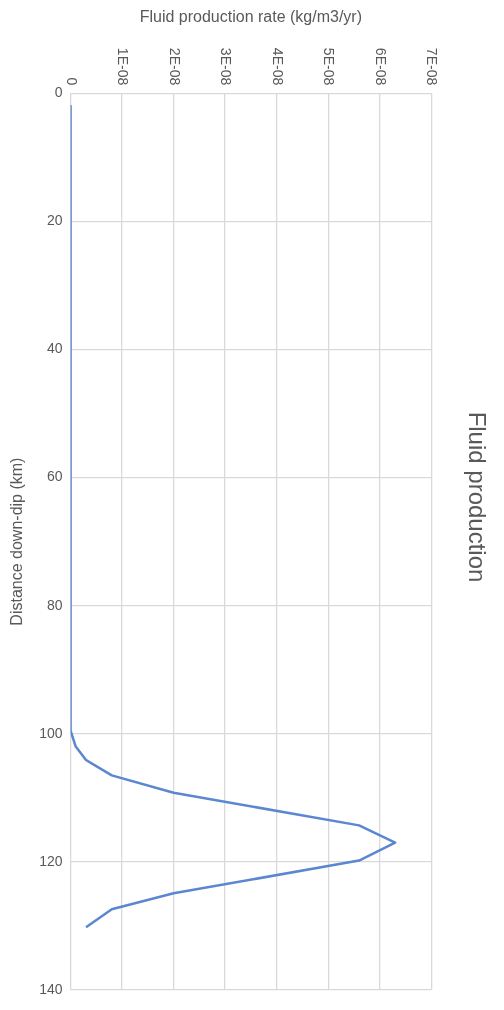 This screenshot has width=504, height=1010. I want to click on x-tick-label: 1E-08, so click(123, 66).